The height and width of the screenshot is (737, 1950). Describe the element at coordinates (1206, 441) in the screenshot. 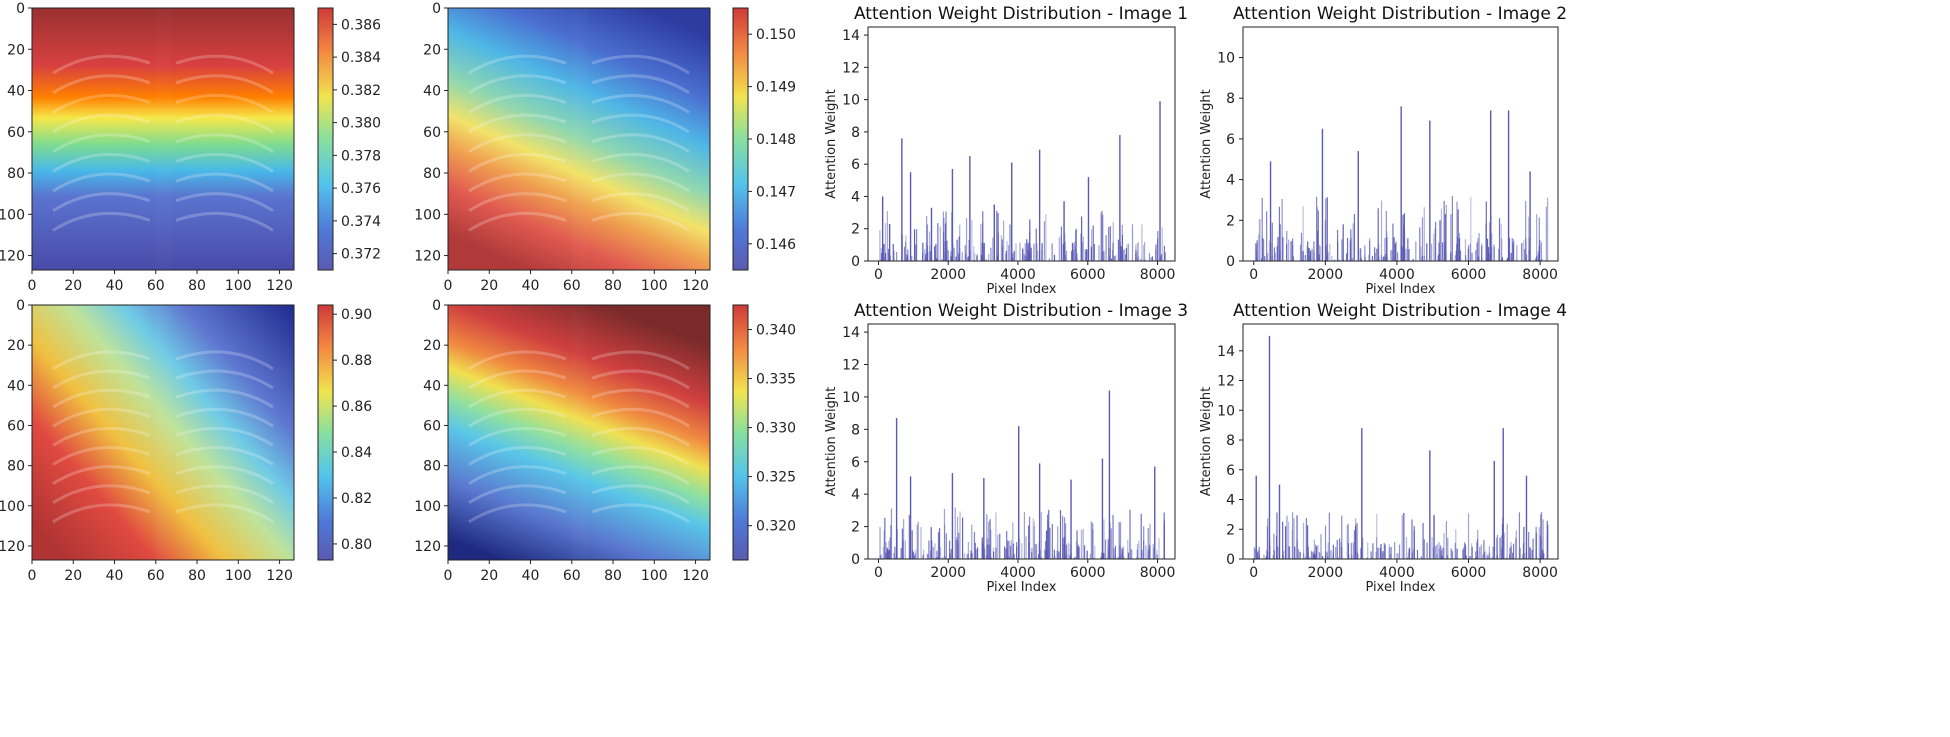

I see `y-axis-title: Attention Weight` at that location.